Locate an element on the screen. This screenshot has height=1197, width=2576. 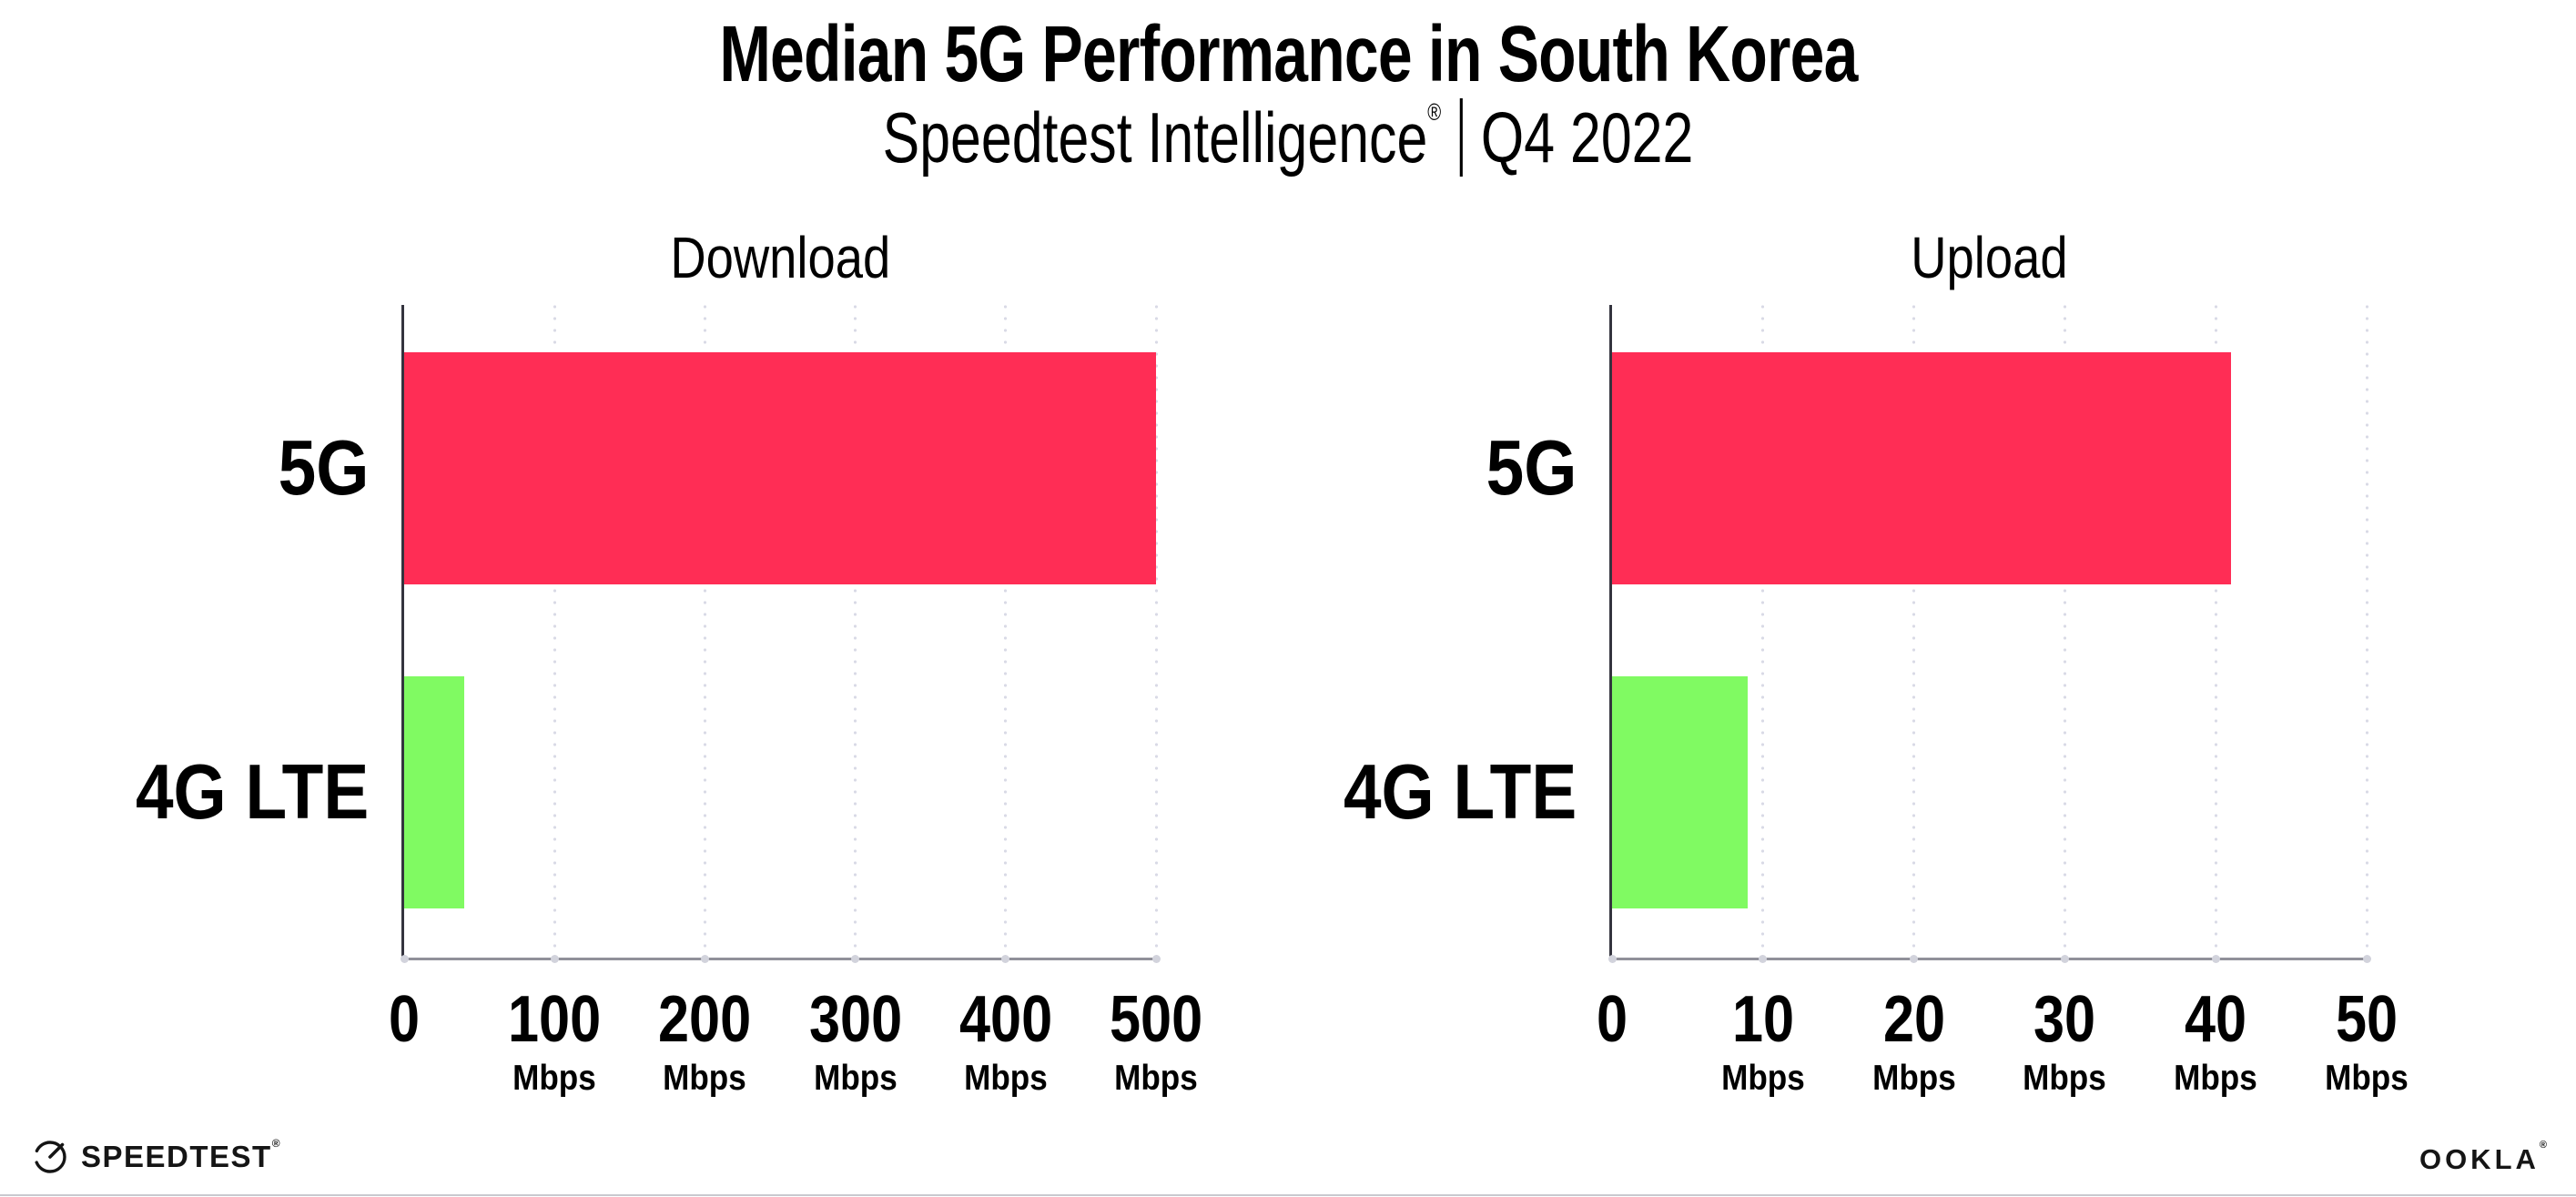
speedtest-wordmark: SPEEDTEST® is located at coordinates (181, 1156).